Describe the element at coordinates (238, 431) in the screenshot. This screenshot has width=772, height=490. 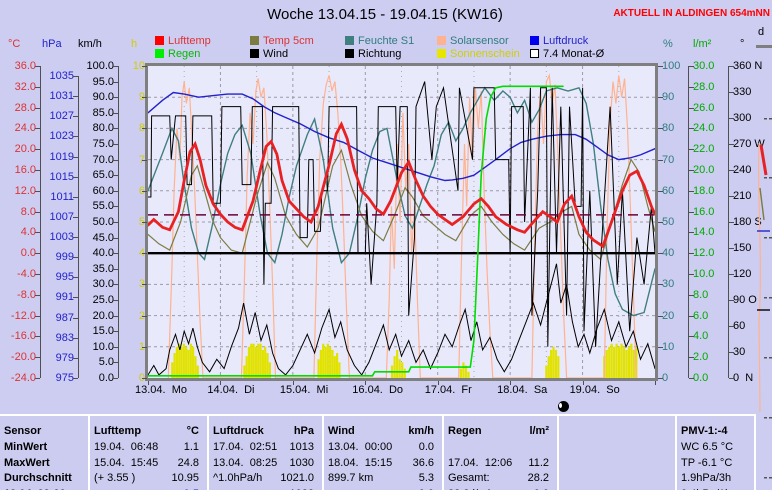
I see `table-header-Luftdruck: Luftdruck` at that location.